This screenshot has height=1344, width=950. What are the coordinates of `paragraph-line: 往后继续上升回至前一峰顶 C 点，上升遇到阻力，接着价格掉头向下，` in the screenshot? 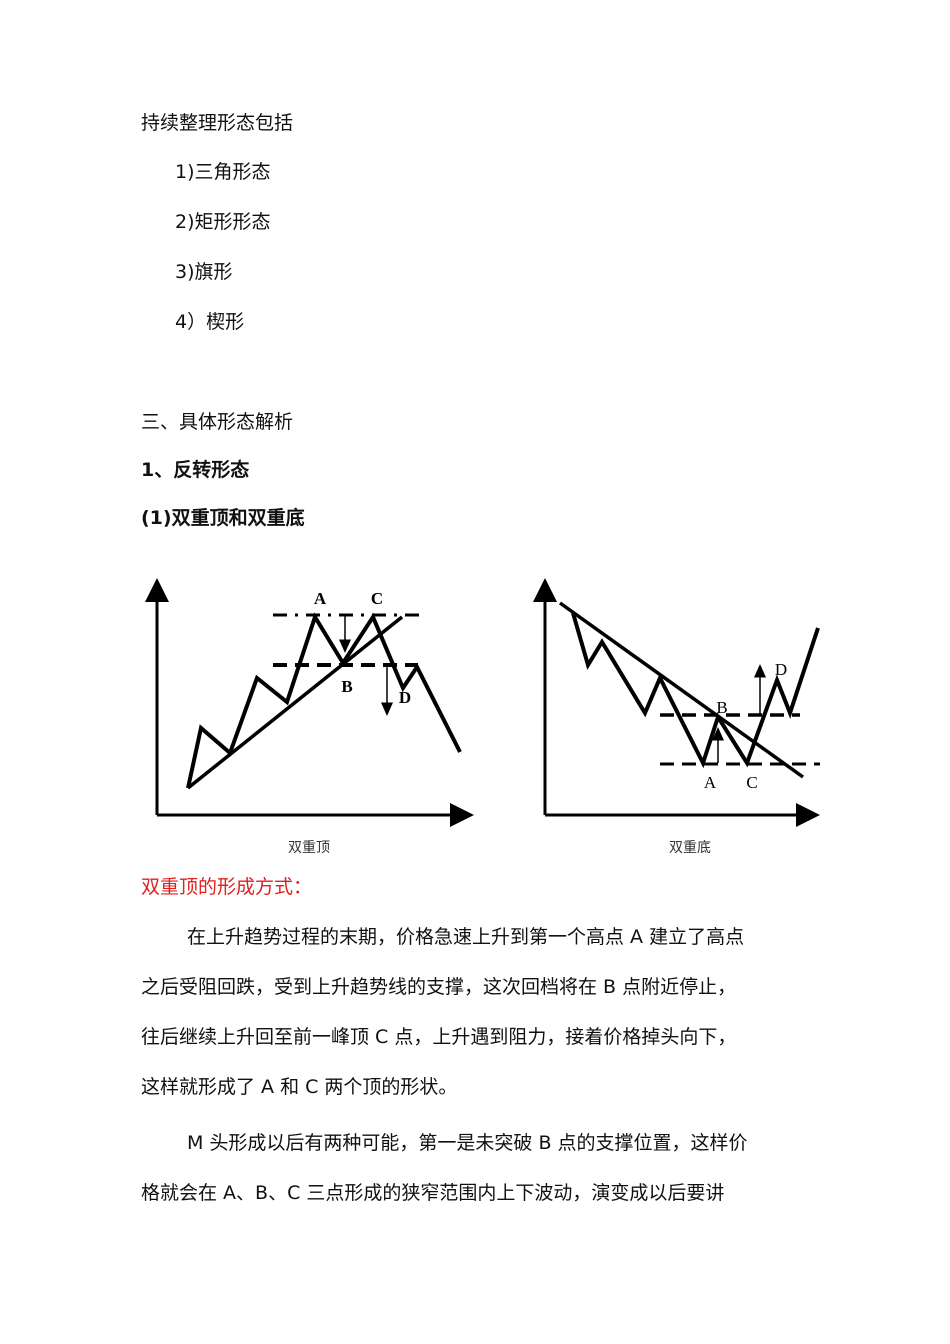 It's located at (439, 1037).